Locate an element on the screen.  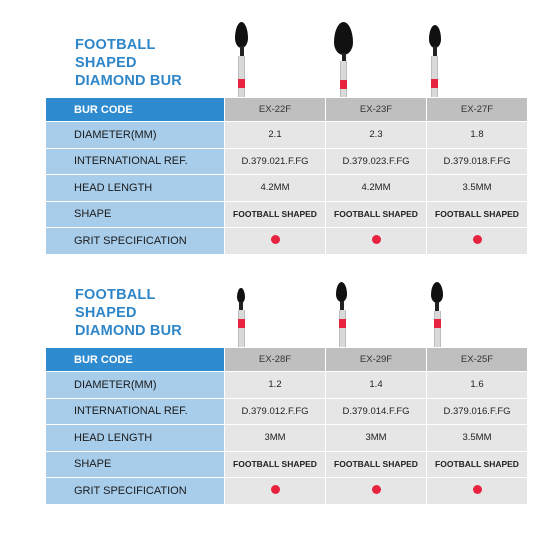
table-header-row: BUR CODE EX-28F EX-29F EX-25F is located at coordinates (286, 359).